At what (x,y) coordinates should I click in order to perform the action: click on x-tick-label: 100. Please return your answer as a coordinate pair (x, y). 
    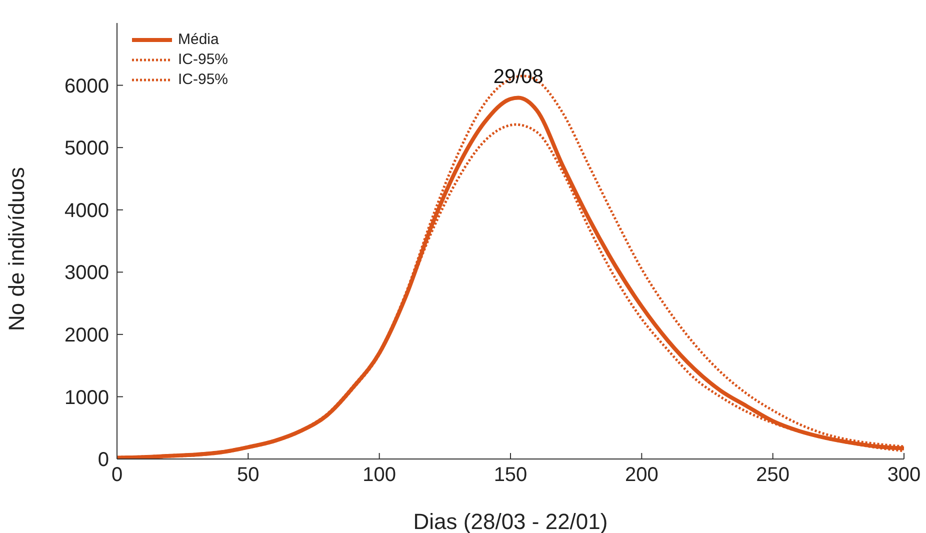
    Looking at the image, I should click on (379, 475).